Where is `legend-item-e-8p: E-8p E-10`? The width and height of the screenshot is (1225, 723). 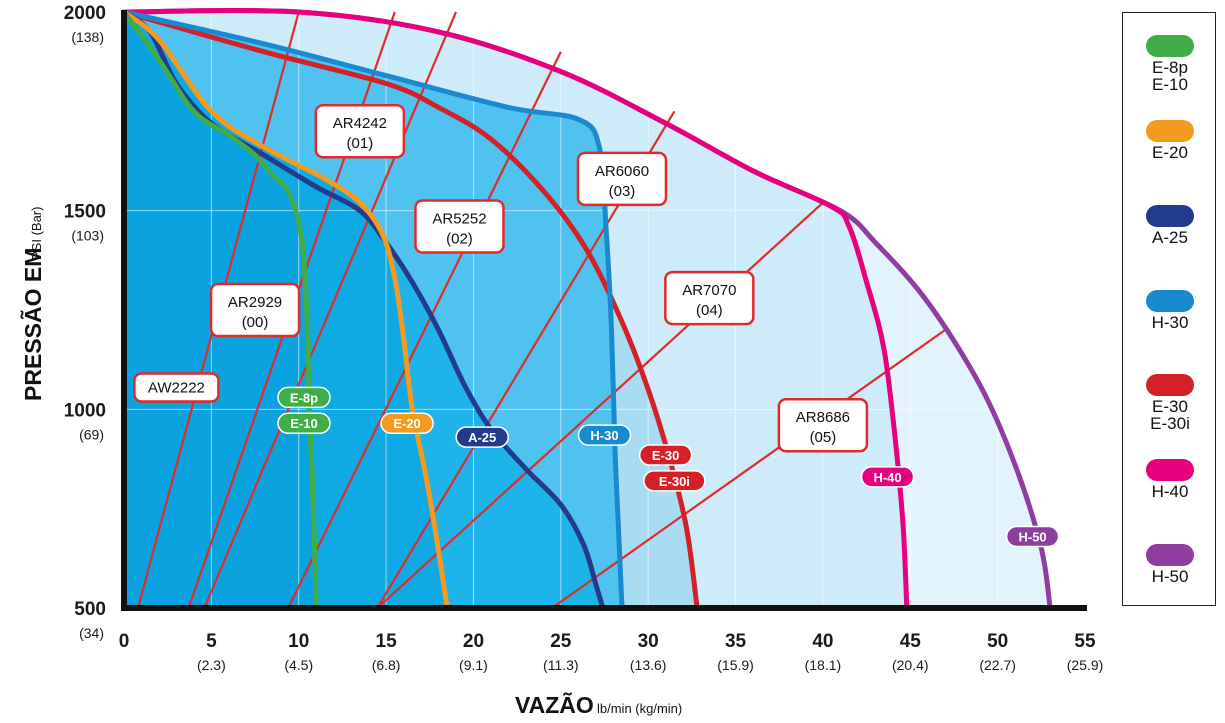
legend-item-e-8p: E-8p E-10 is located at coordinates (1170, 64).